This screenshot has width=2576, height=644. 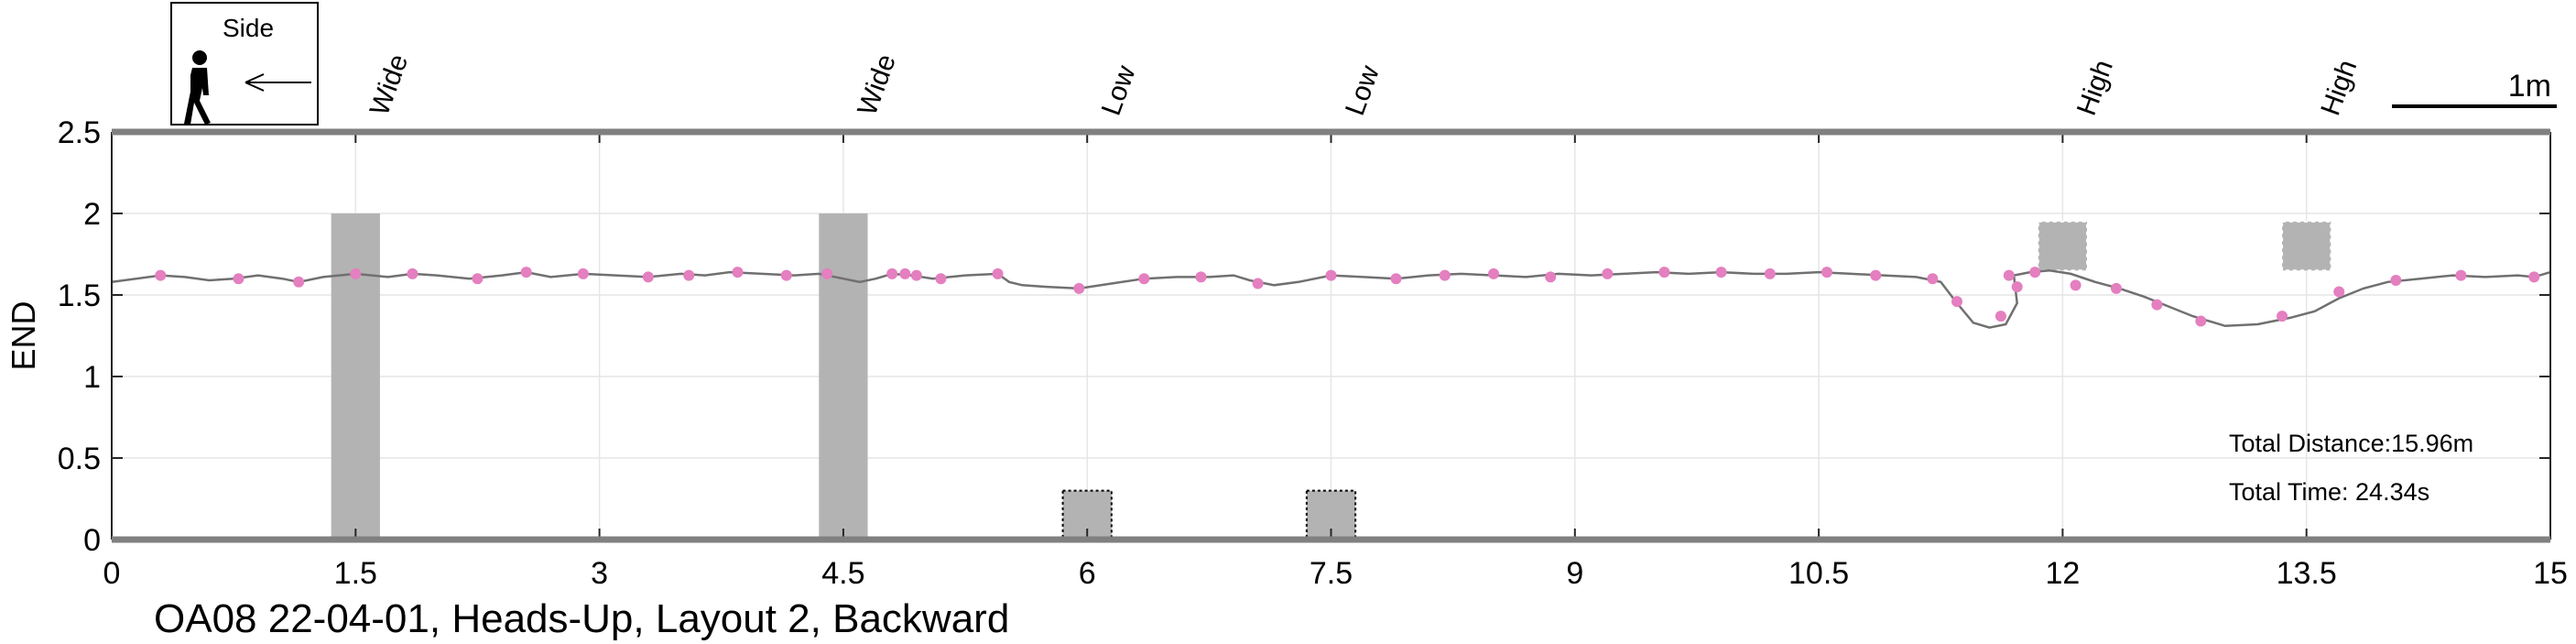 What do you see at coordinates (2351, 444) in the screenshot?
I see `total-distance-text: Total Distance:15.96m` at bounding box center [2351, 444].